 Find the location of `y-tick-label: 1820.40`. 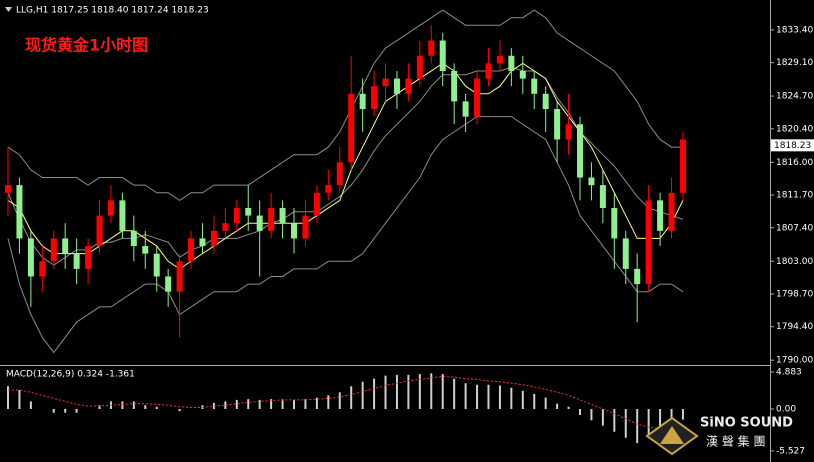

y-tick-label: 1820.40 is located at coordinates (794, 129).